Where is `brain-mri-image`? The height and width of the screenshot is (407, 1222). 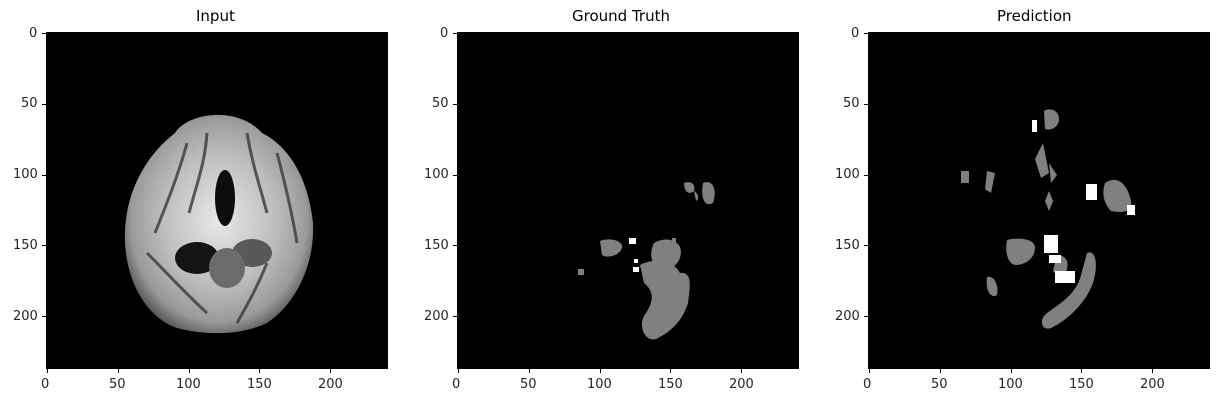
brain-mri-image is located at coordinates (219, 224).